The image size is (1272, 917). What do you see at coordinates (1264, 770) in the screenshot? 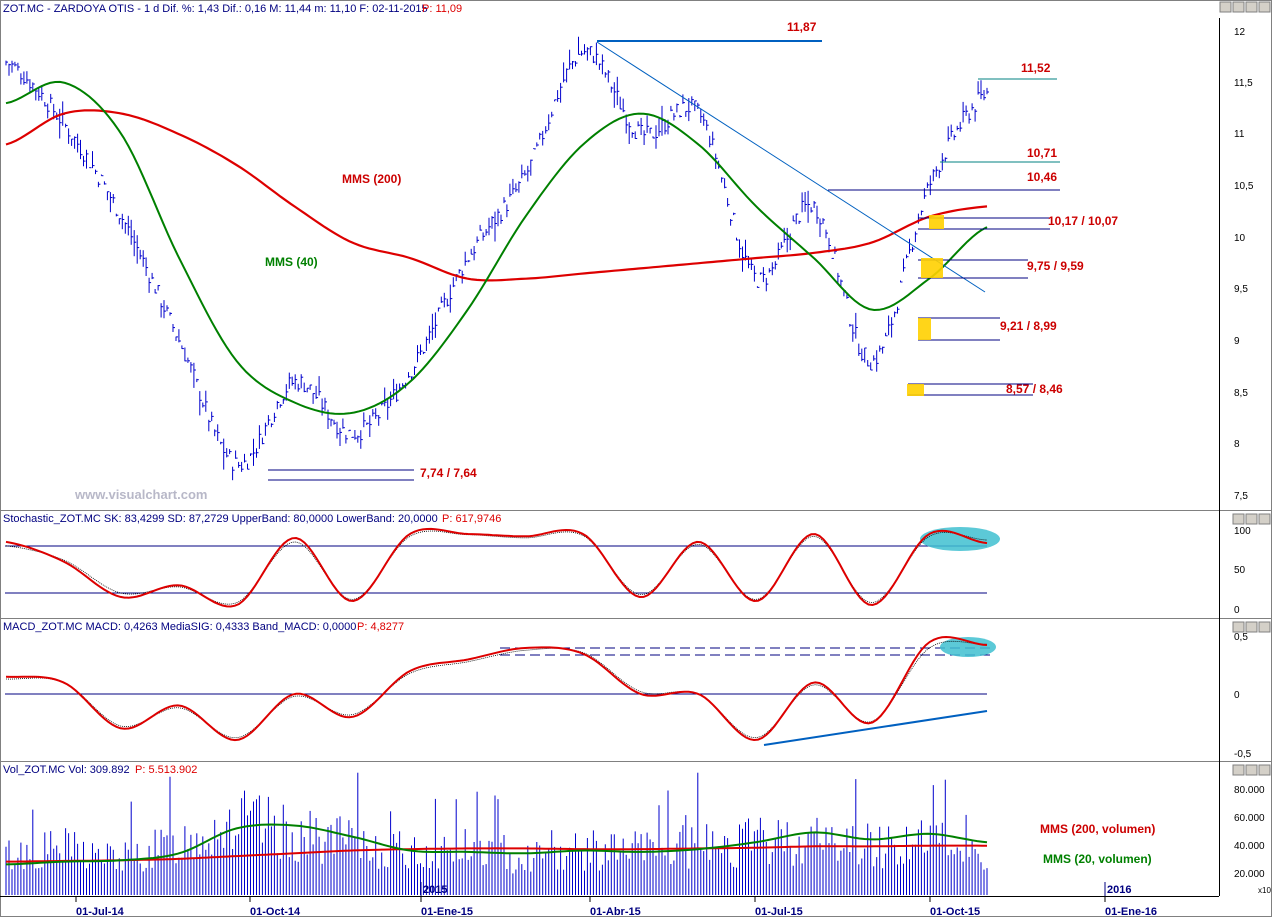
I see `vol-close-button` at bounding box center [1264, 770].